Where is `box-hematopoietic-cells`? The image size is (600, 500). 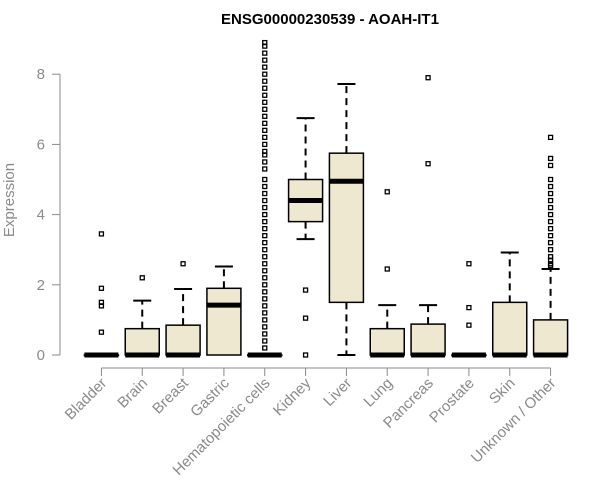 box-hematopoietic-cells is located at coordinates (265, 198).